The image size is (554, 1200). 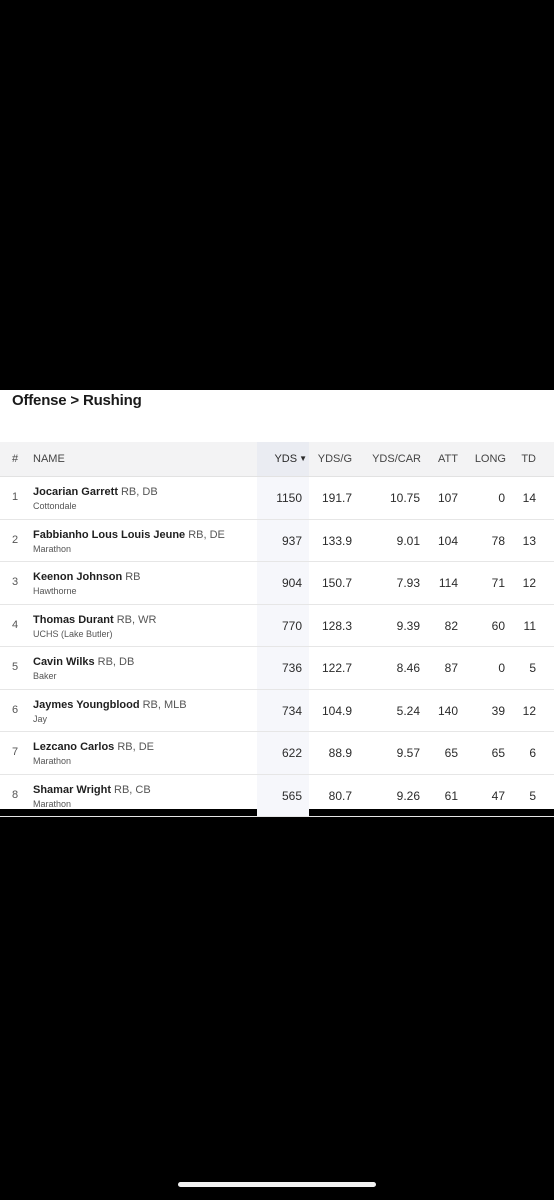 What do you see at coordinates (498, 625) in the screenshot?
I see `cell-long: 60` at bounding box center [498, 625].